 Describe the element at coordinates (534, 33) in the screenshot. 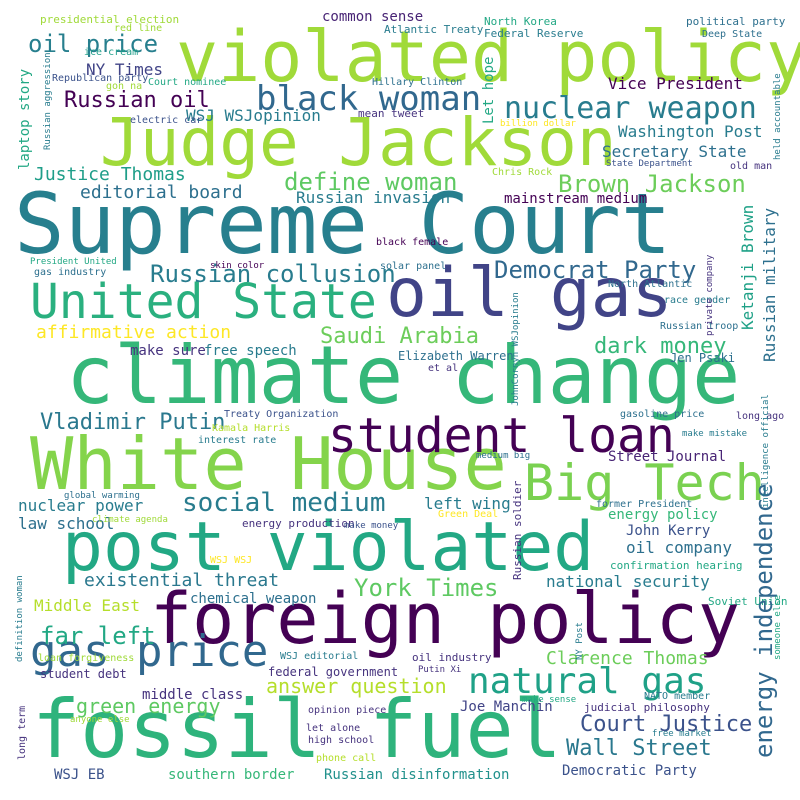

I see `word-federal-reserve: Federal Reserve` at that location.